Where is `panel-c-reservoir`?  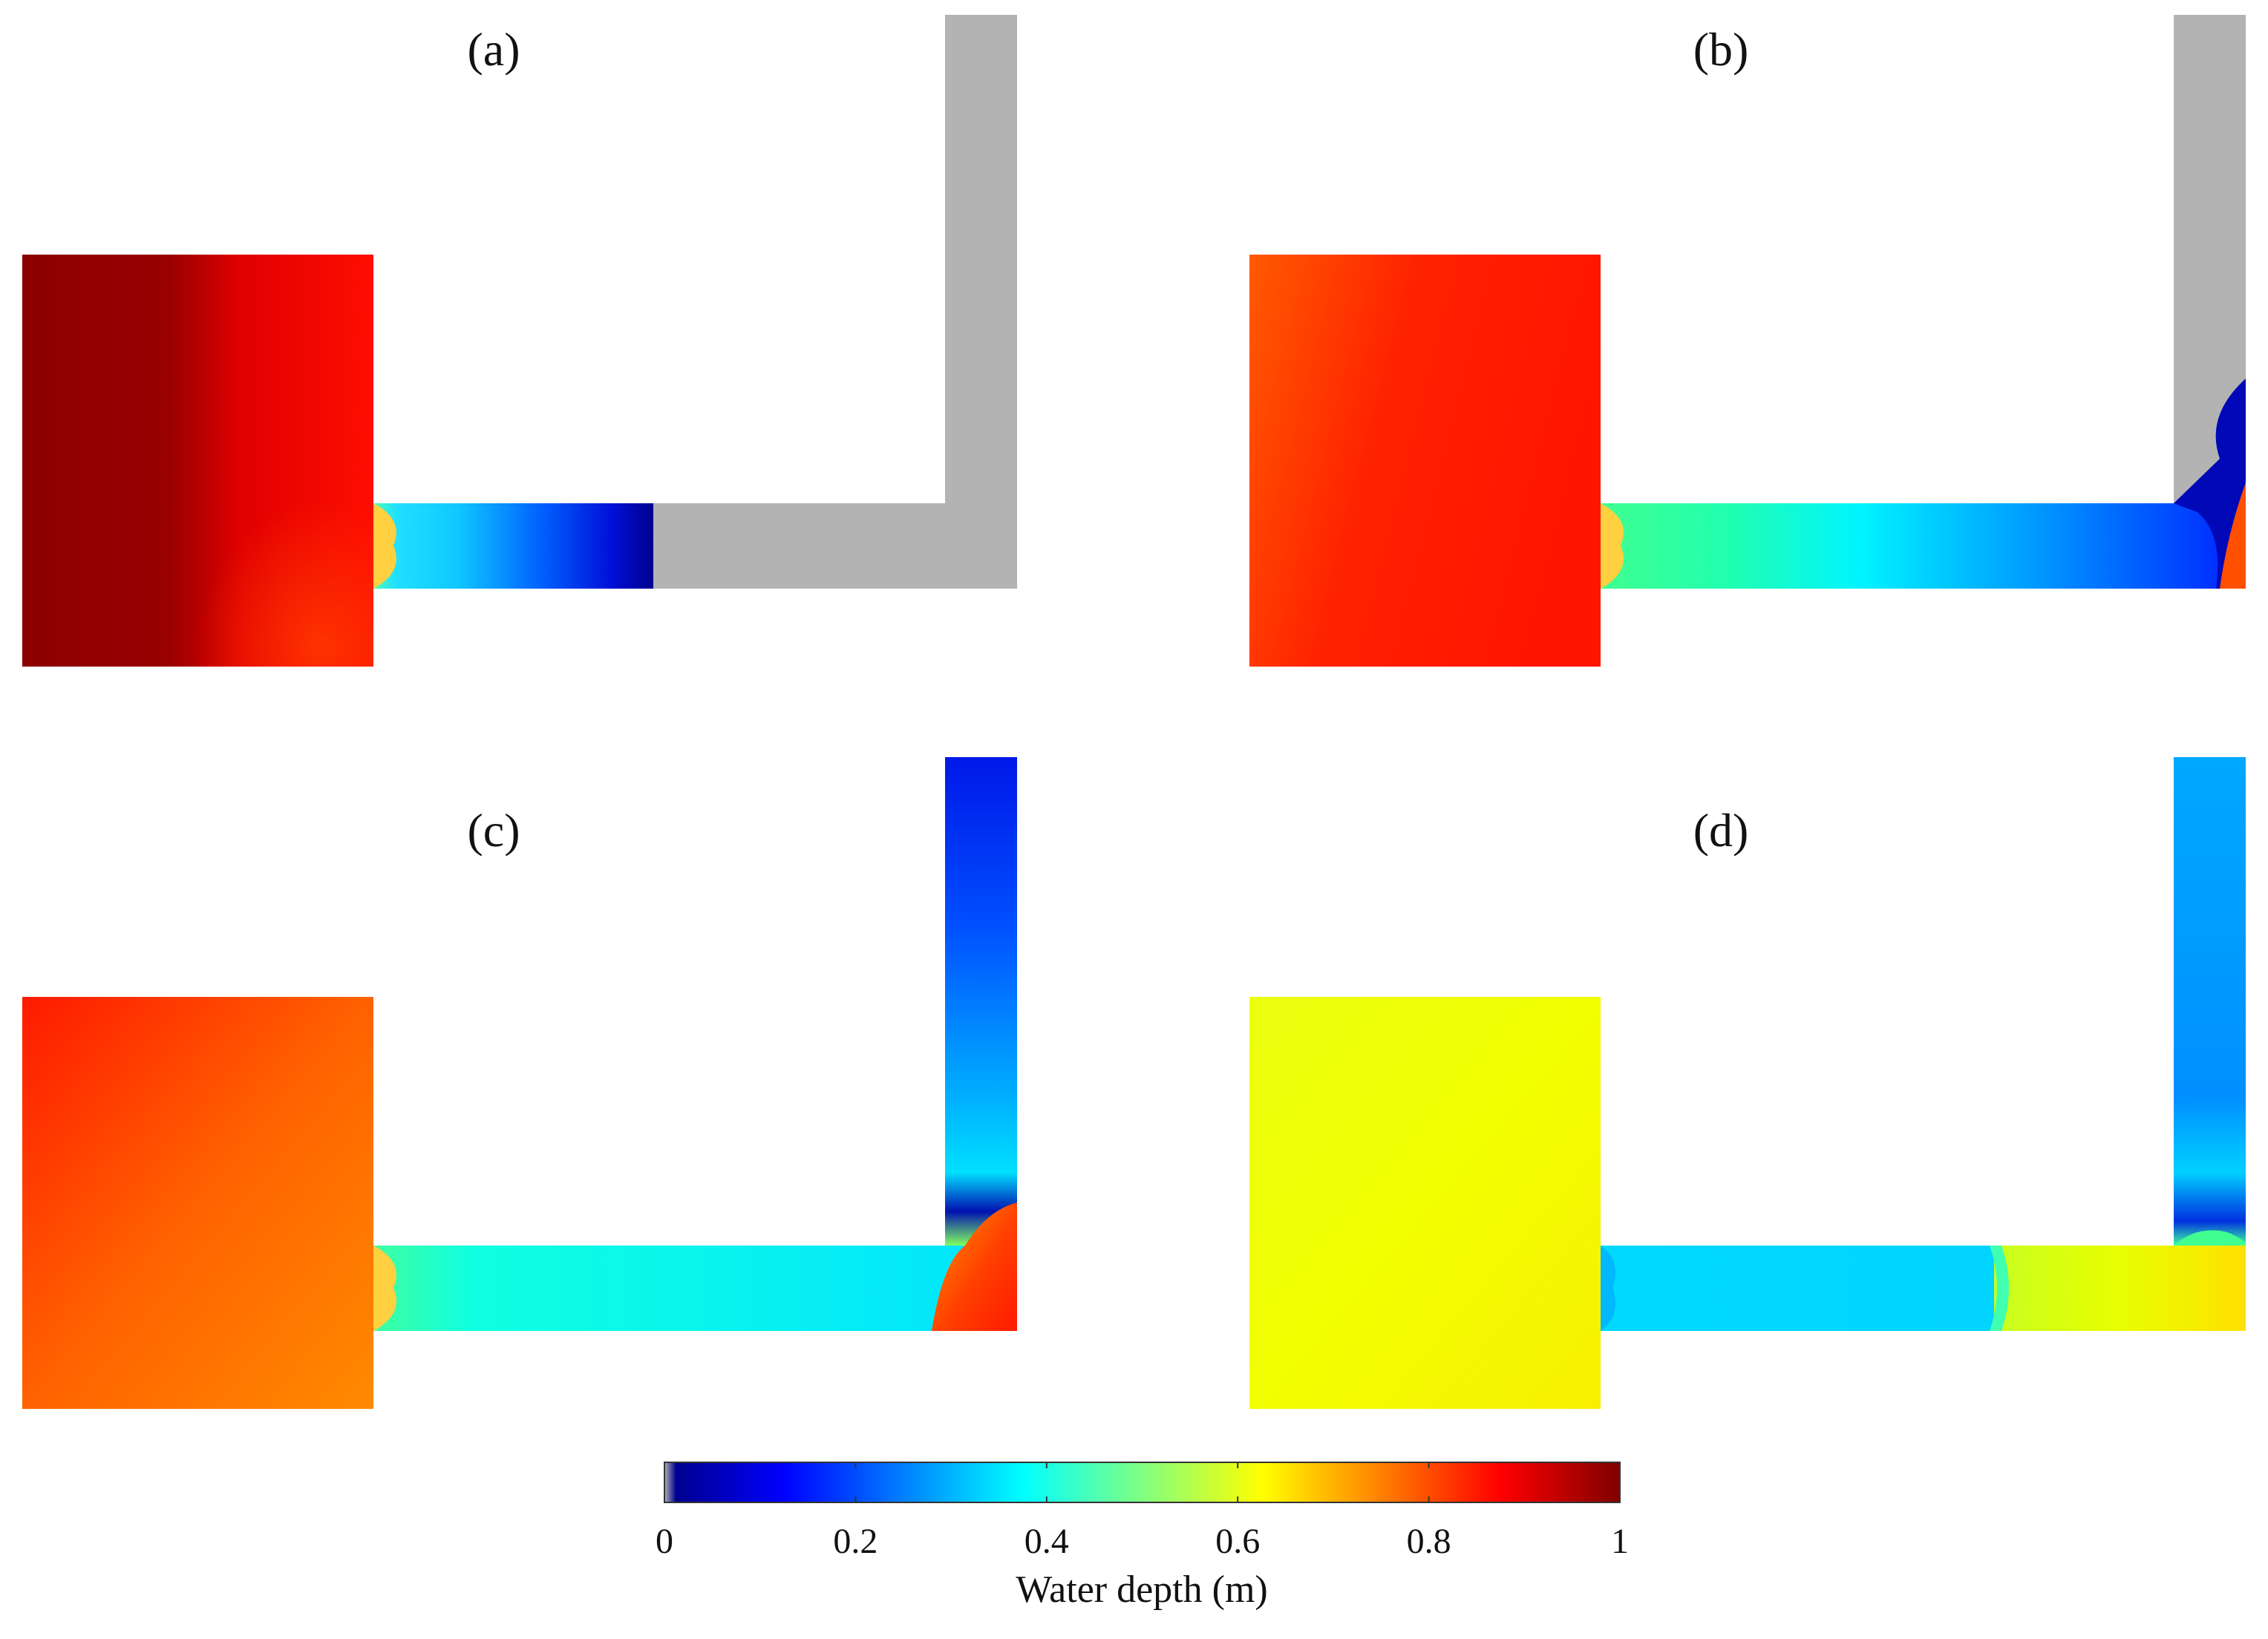
panel-c-reservoir is located at coordinates (197, 1203).